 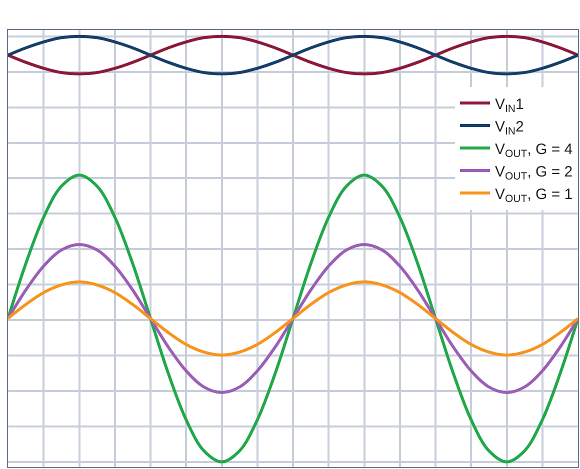 I want to click on legend-label: V$_{OUT}$, G = 2, so click(x=534, y=173).